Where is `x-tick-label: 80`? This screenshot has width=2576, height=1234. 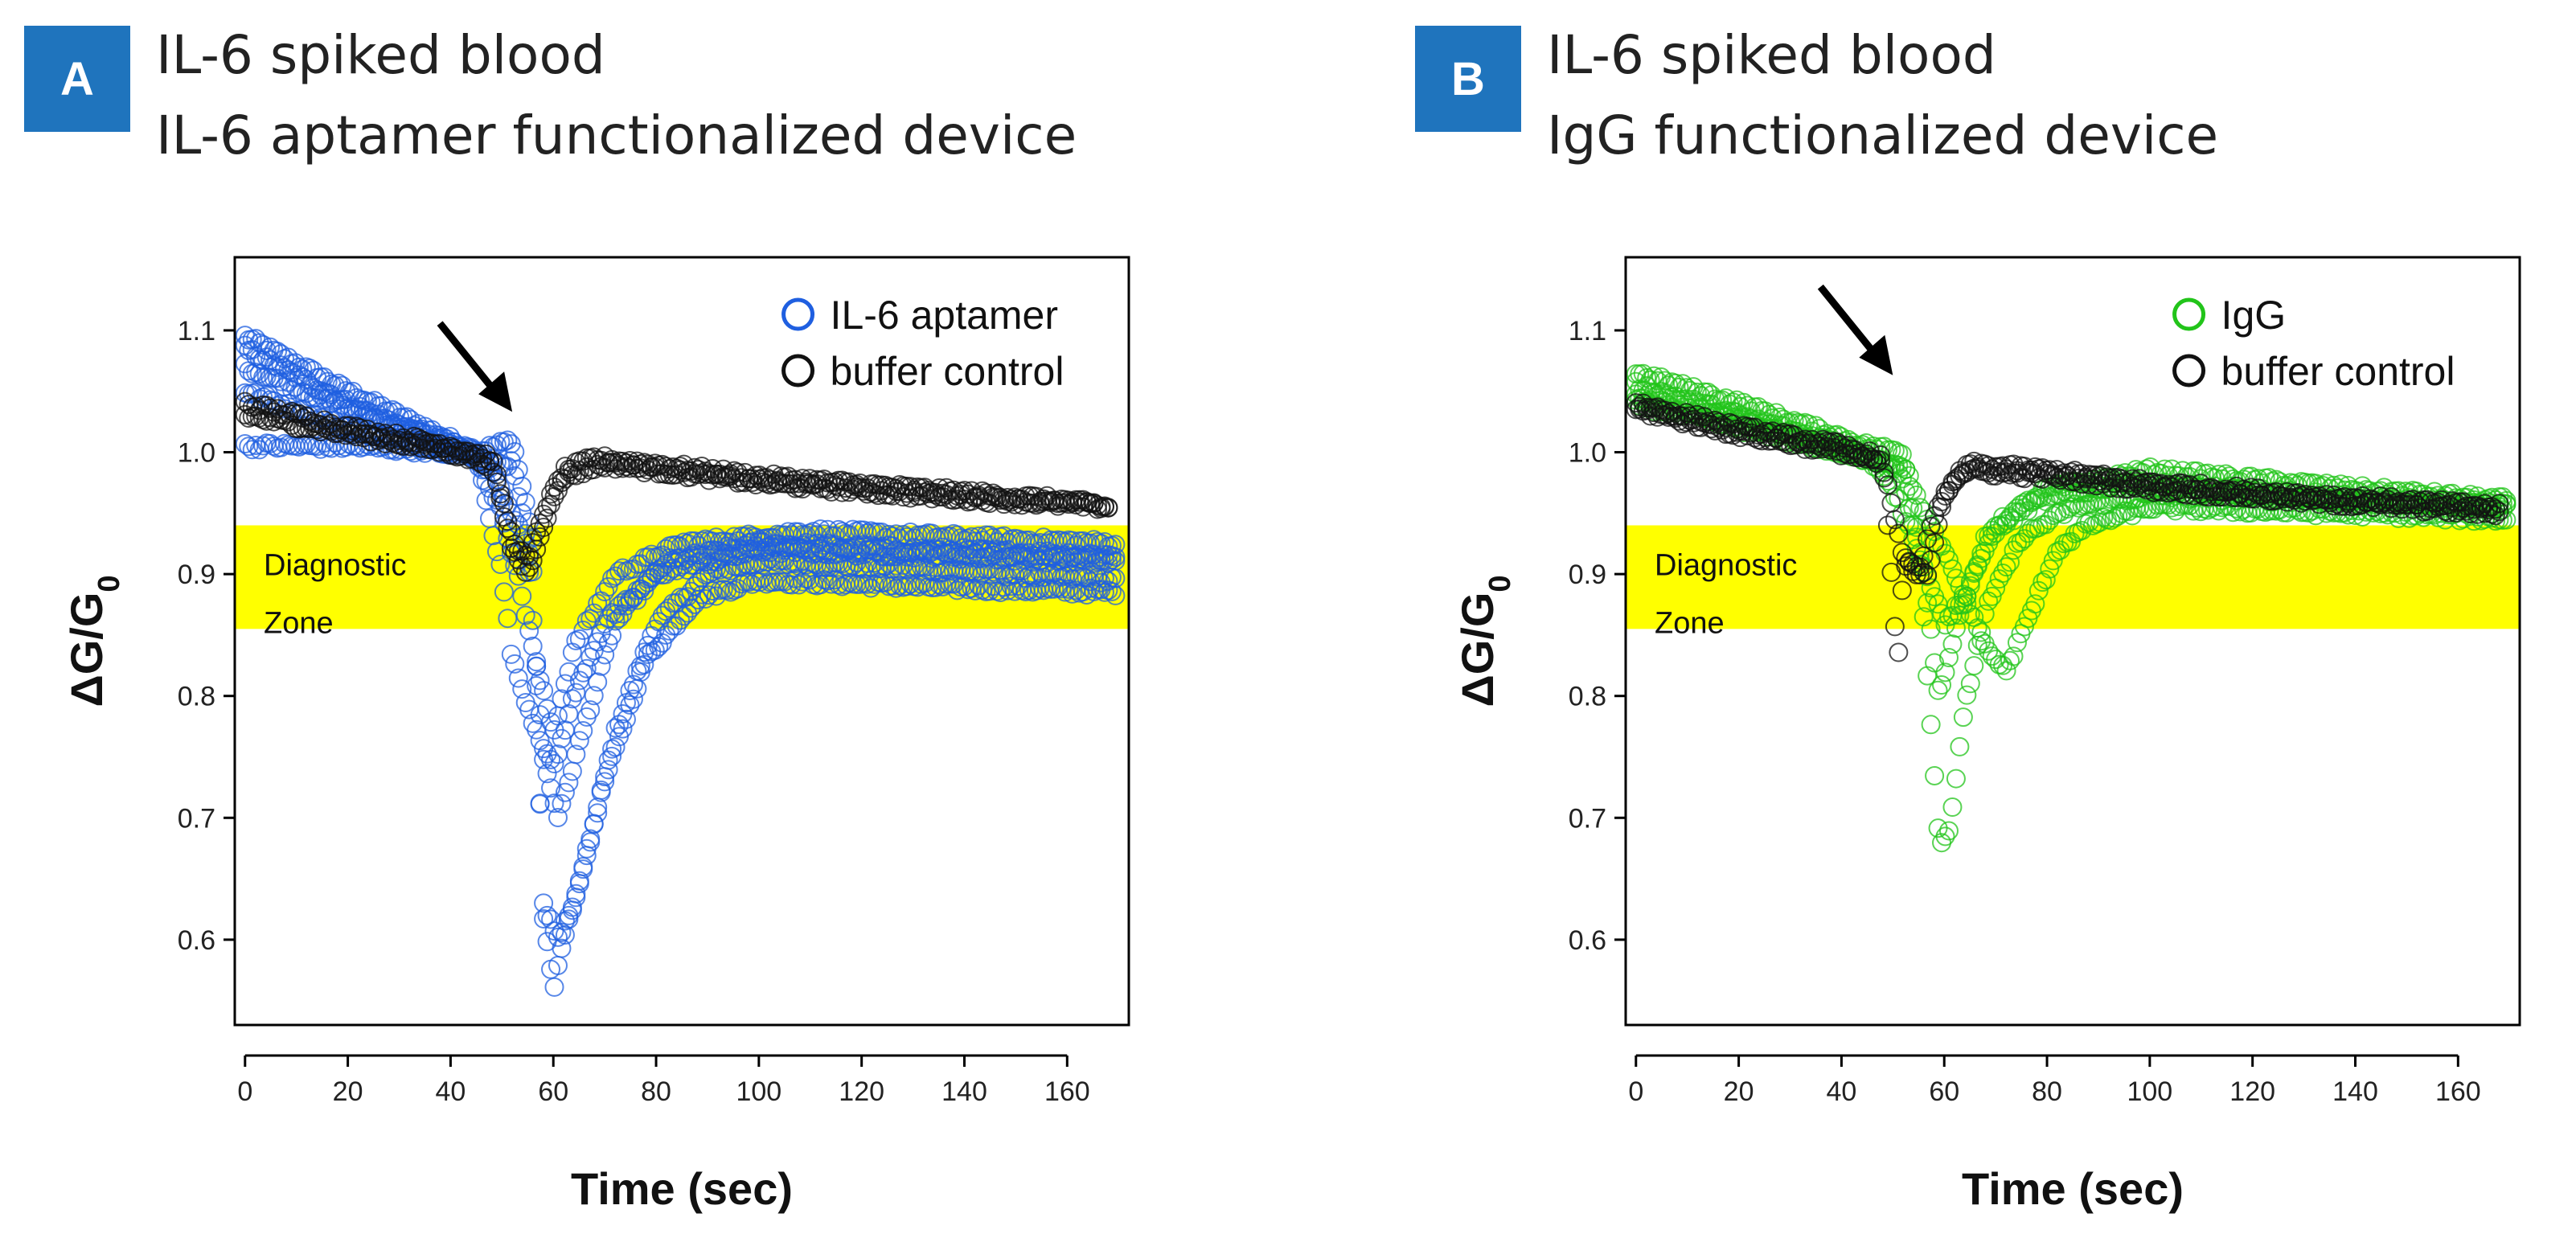 x-tick-label: 80 is located at coordinates (656, 1091).